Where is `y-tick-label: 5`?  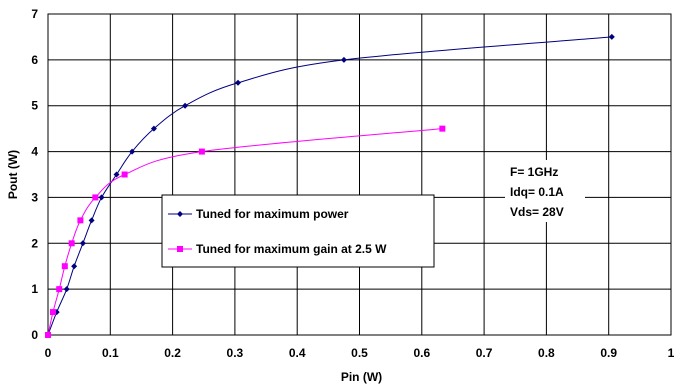
y-tick-label: 5 is located at coordinates (34, 106).